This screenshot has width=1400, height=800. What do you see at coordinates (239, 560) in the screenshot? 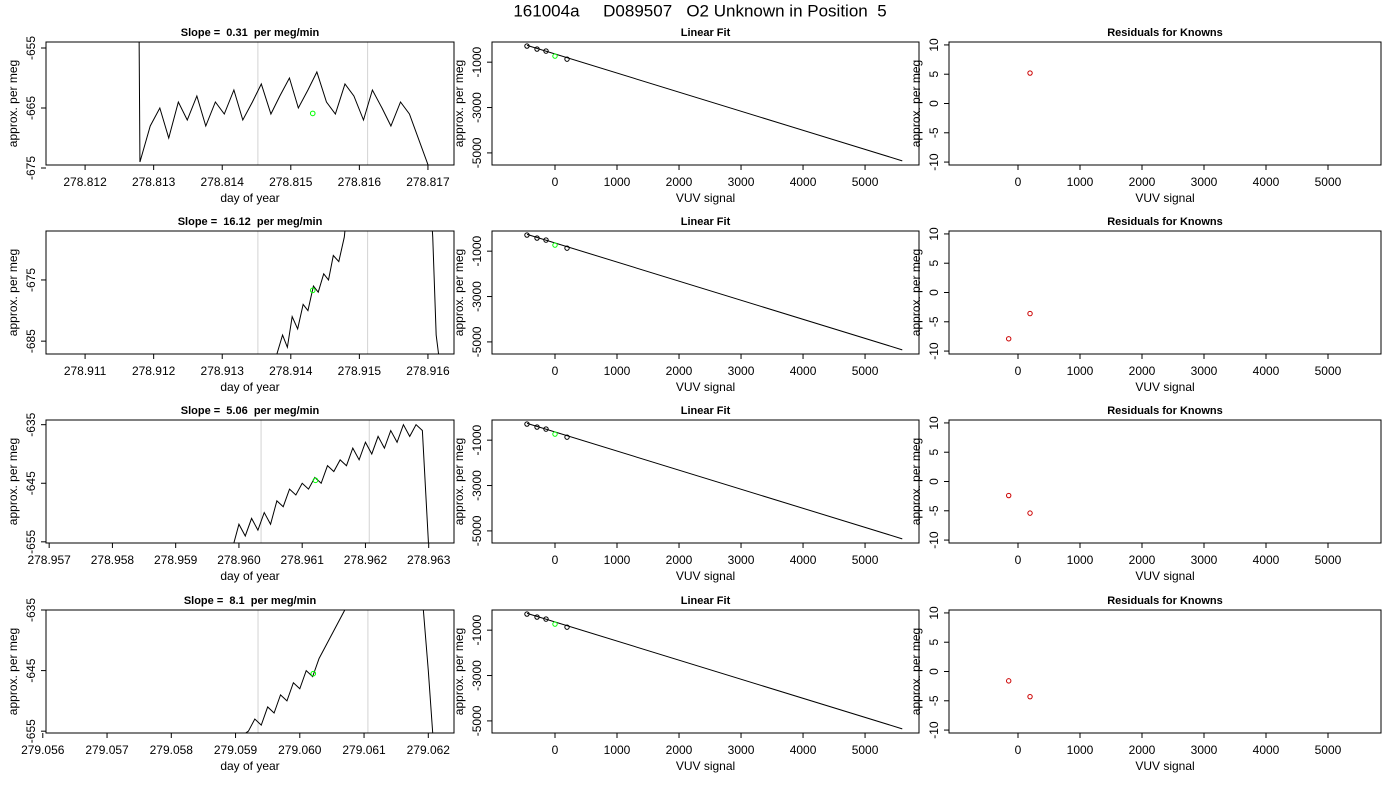
I see `x-tick-label: 278.960` at bounding box center [239, 560].